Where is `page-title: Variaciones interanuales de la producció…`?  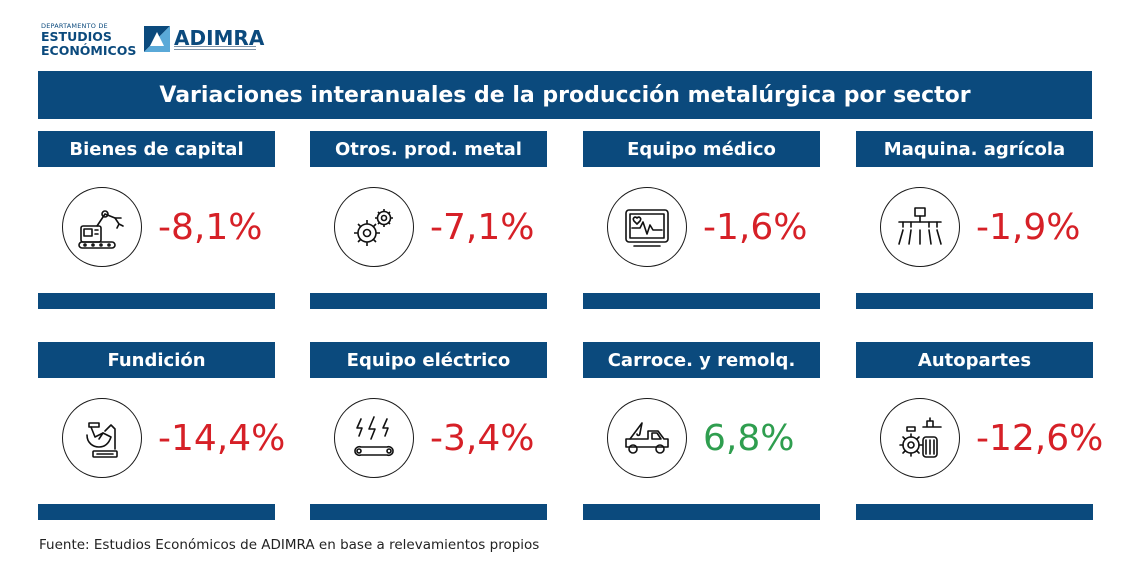 page-title: Variaciones interanuales de la producció… is located at coordinates (565, 95).